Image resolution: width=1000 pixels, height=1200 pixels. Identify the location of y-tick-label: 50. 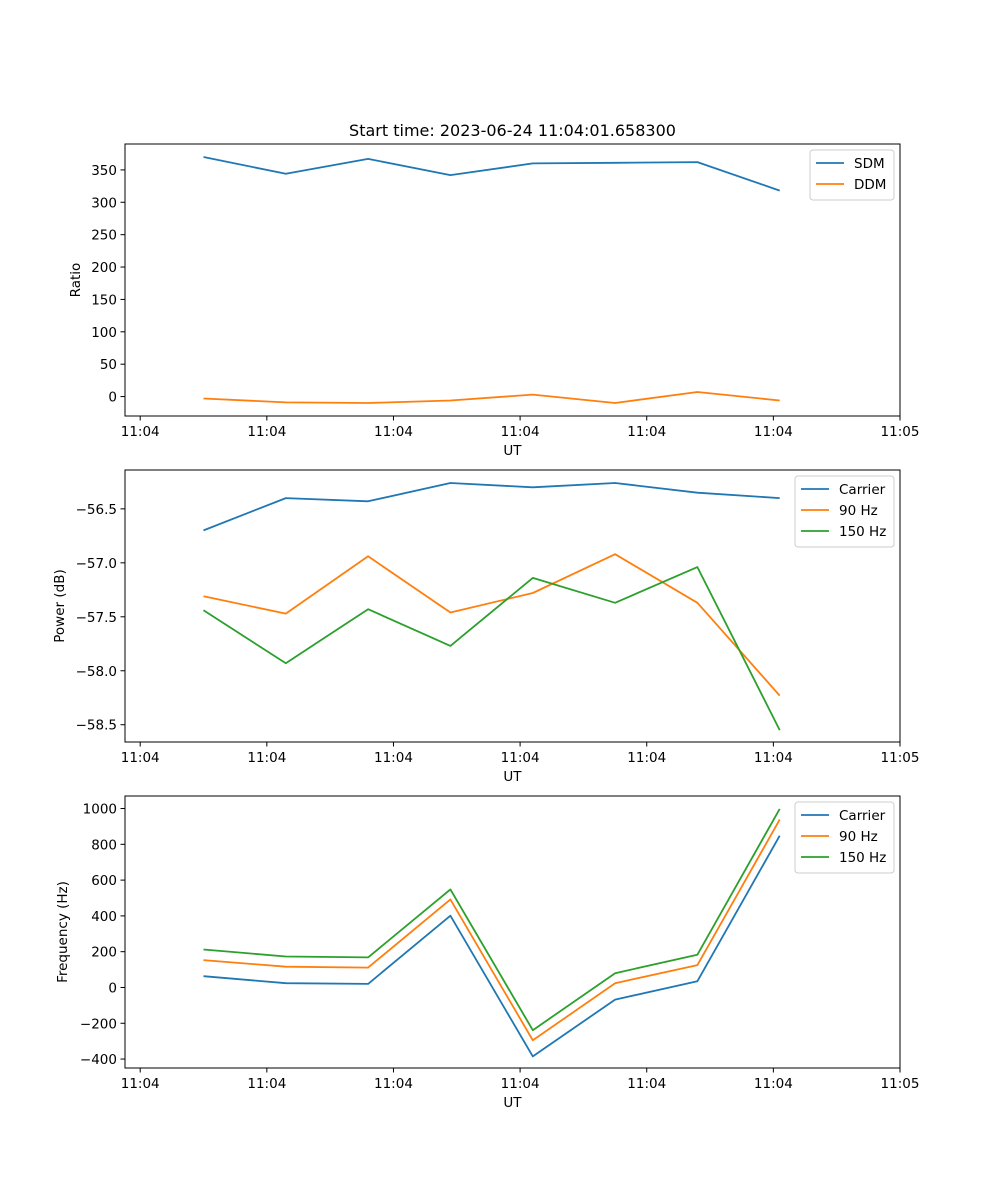
(108, 365).